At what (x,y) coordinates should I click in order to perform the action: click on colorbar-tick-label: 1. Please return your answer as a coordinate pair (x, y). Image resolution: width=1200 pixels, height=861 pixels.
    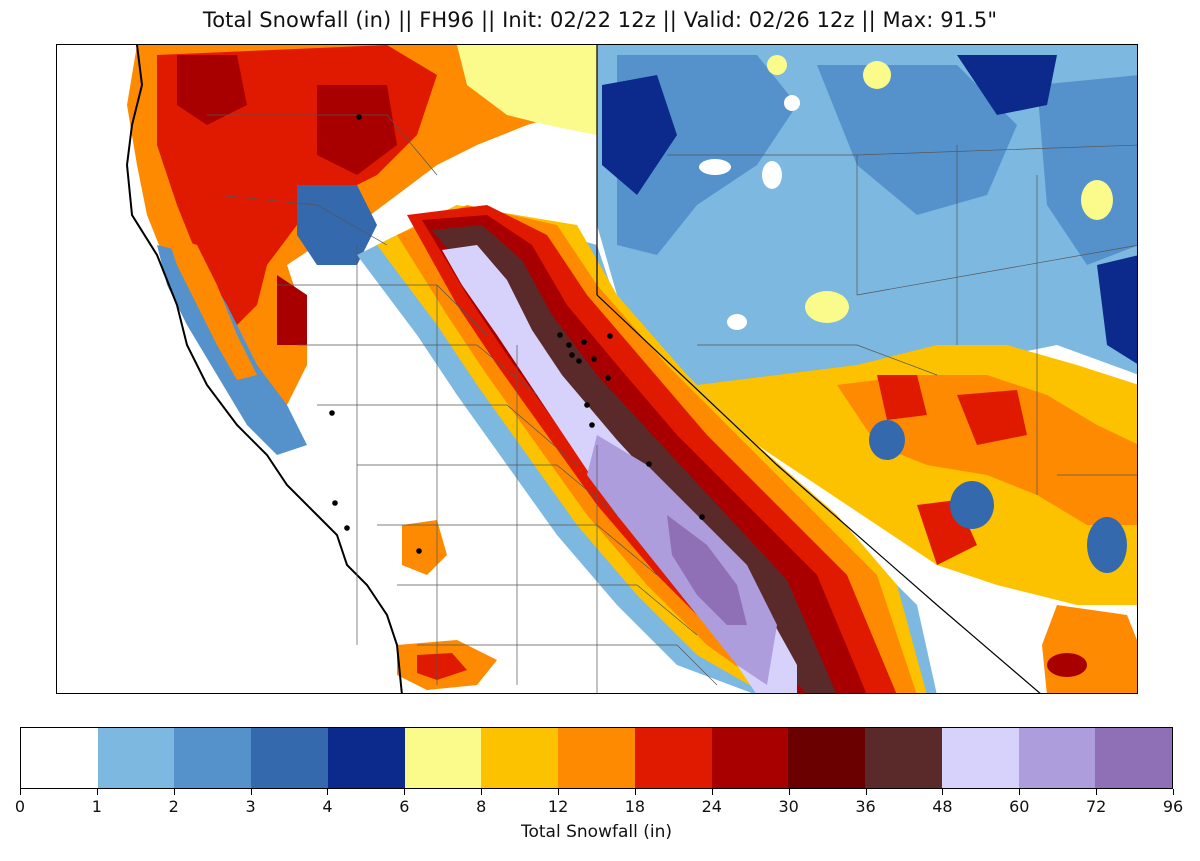
    Looking at the image, I should click on (96, 806).